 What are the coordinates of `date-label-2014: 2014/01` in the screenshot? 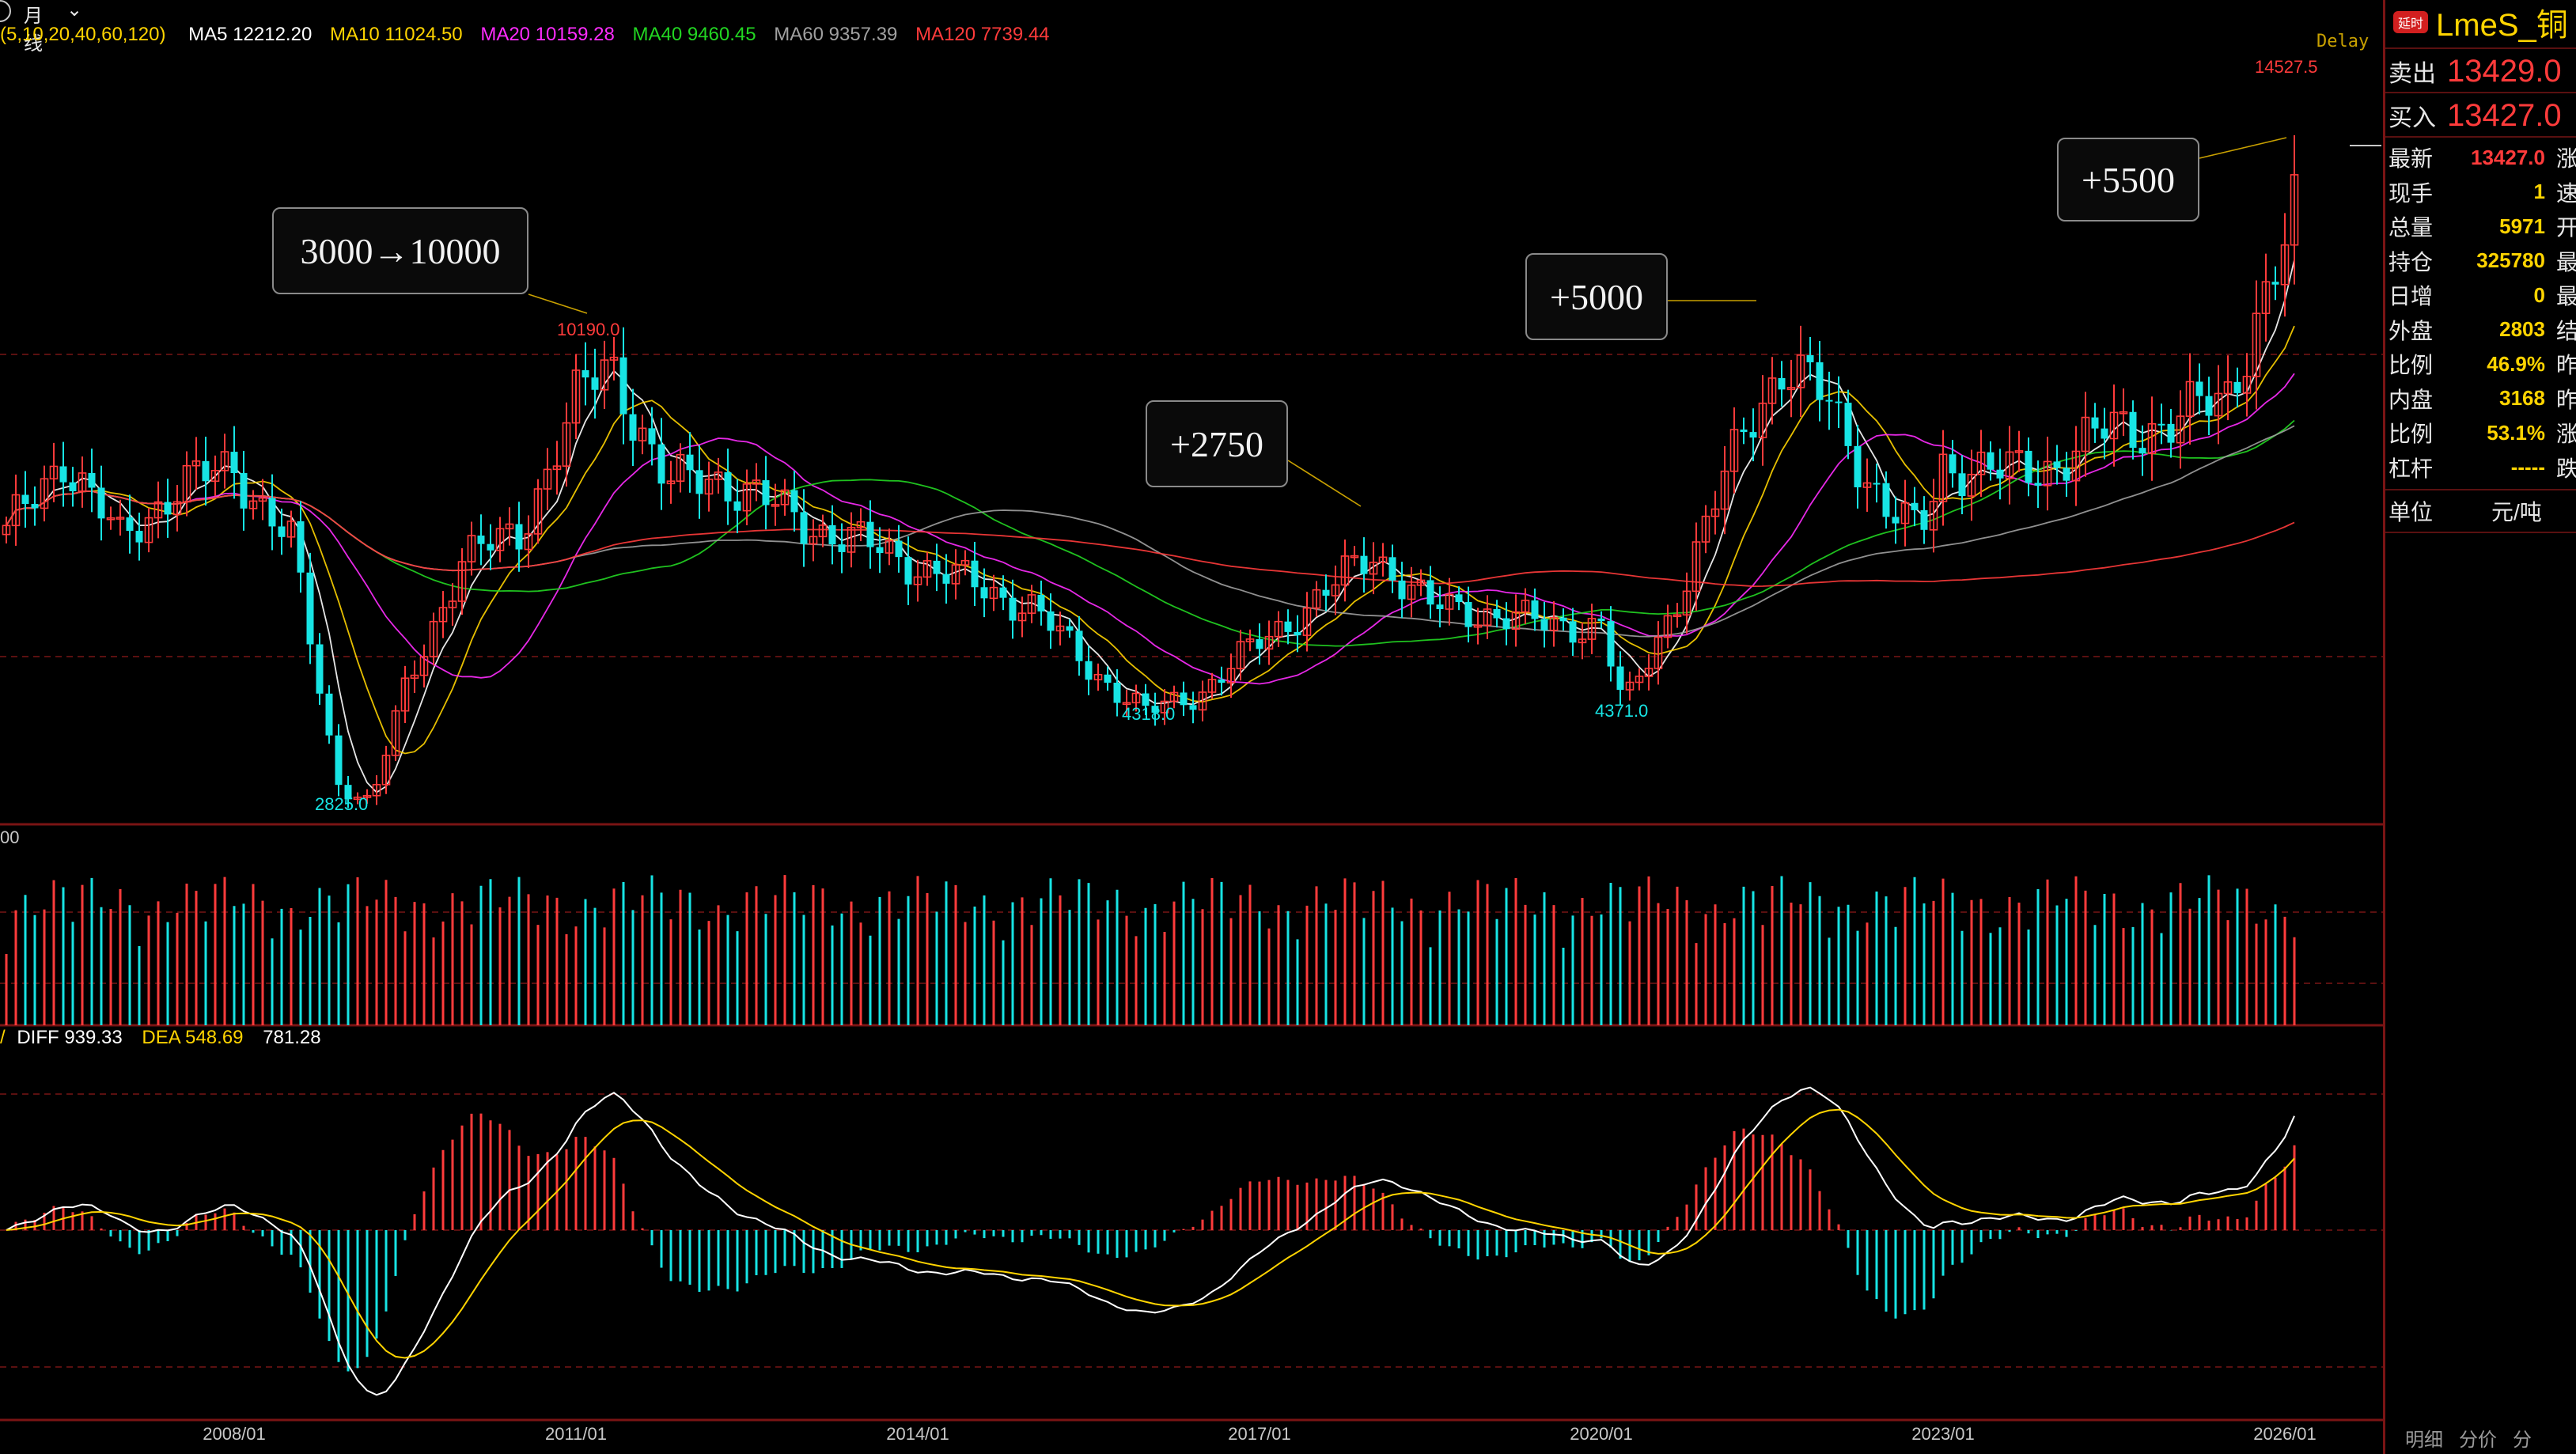 It's located at (917, 1434).